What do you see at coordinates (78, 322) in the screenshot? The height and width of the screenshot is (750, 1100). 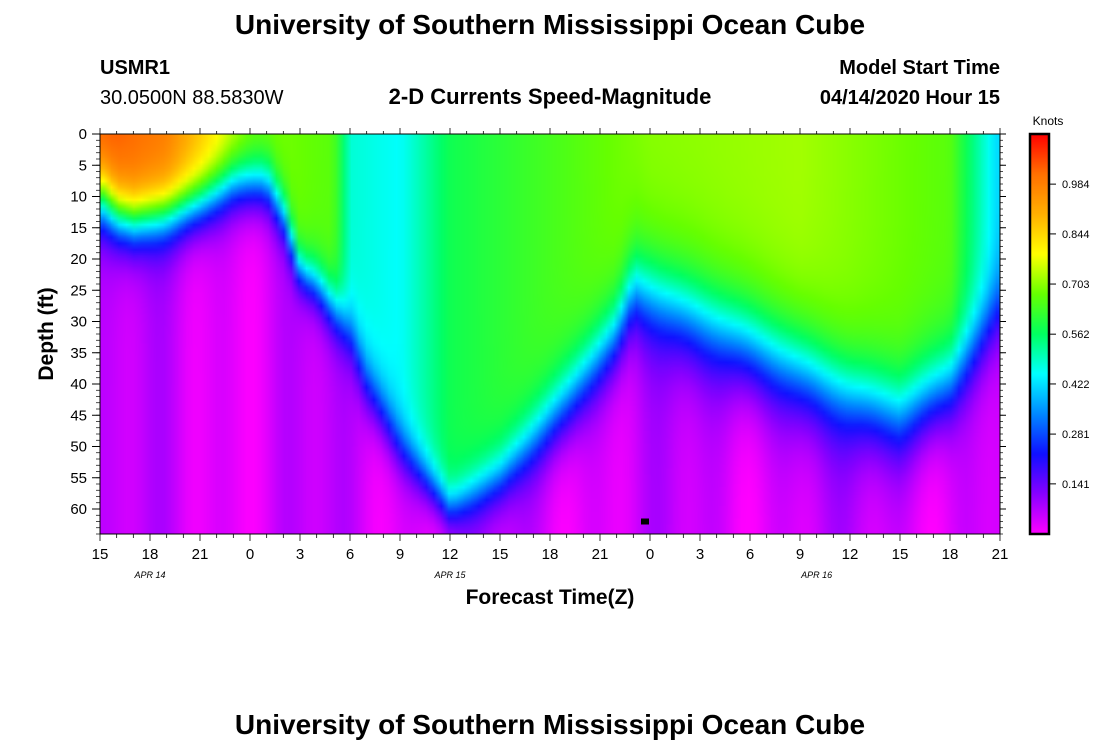 I see `y-tick-label: 30` at bounding box center [78, 322].